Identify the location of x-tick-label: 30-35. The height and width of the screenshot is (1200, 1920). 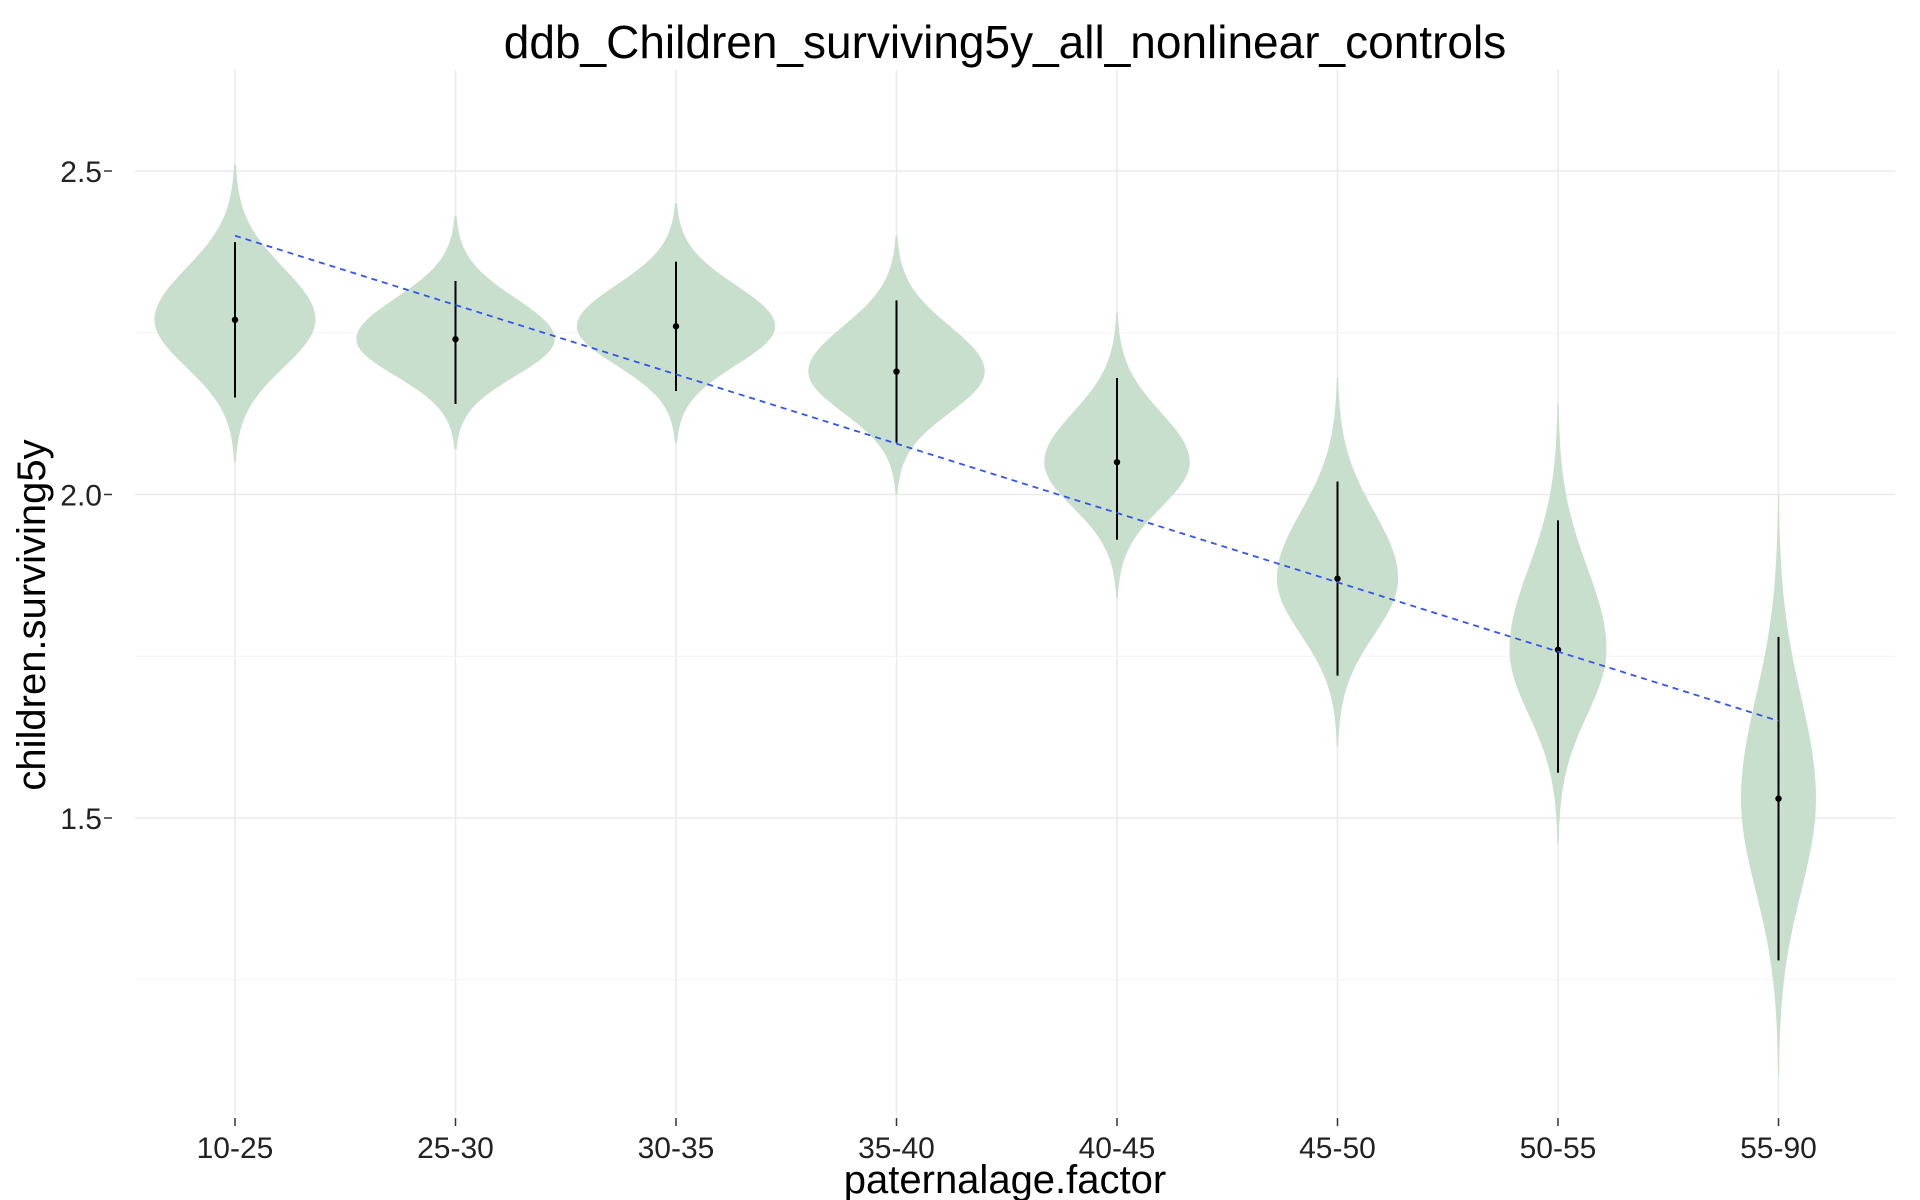
(676, 1148).